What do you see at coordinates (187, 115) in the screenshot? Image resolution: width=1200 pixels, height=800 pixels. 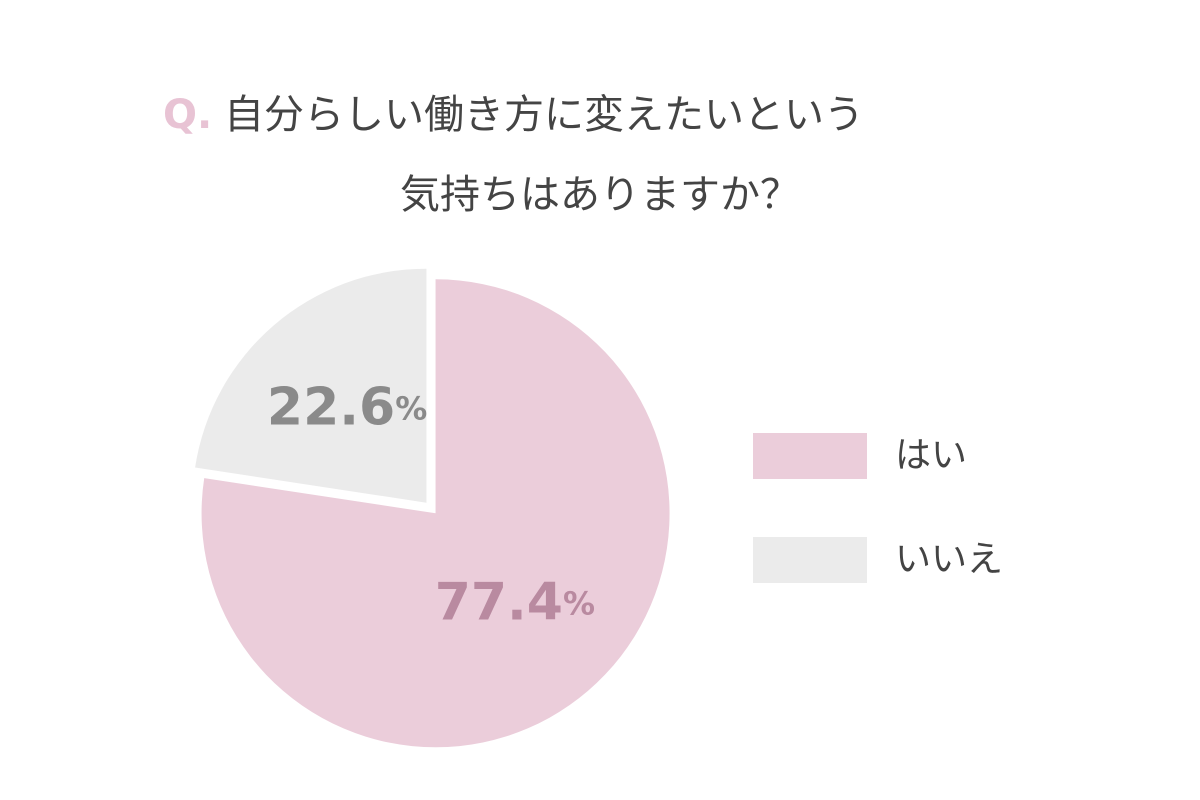 I see `question-label: Q.` at bounding box center [187, 115].